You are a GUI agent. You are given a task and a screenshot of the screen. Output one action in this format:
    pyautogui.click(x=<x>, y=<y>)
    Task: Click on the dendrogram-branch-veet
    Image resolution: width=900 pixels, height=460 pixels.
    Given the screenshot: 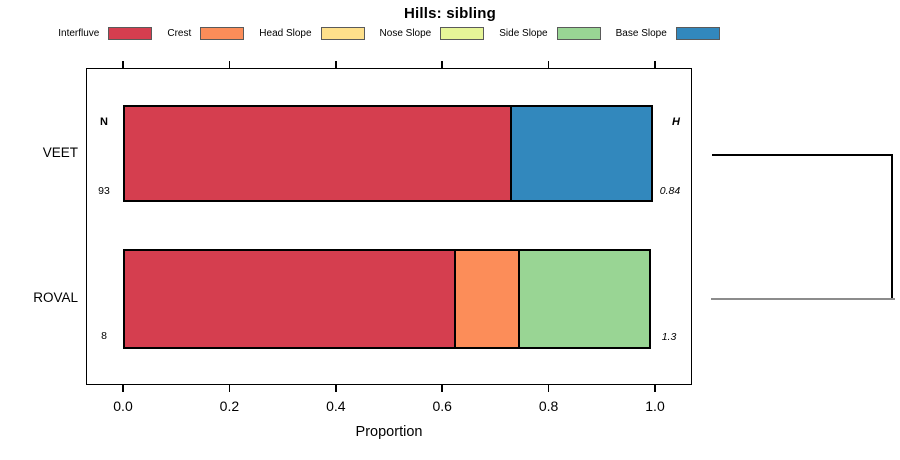 What is the action you would take?
    pyautogui.click(x=802, y=155)
    